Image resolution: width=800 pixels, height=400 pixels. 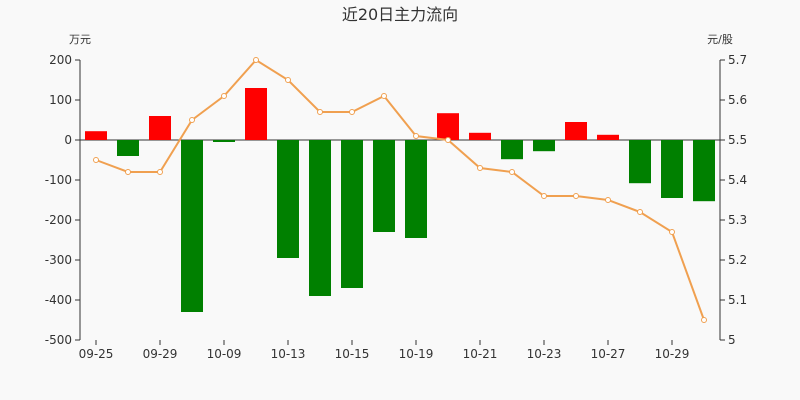 I want to click on x-tick-label: 09-29, so click(x=160, y=354).